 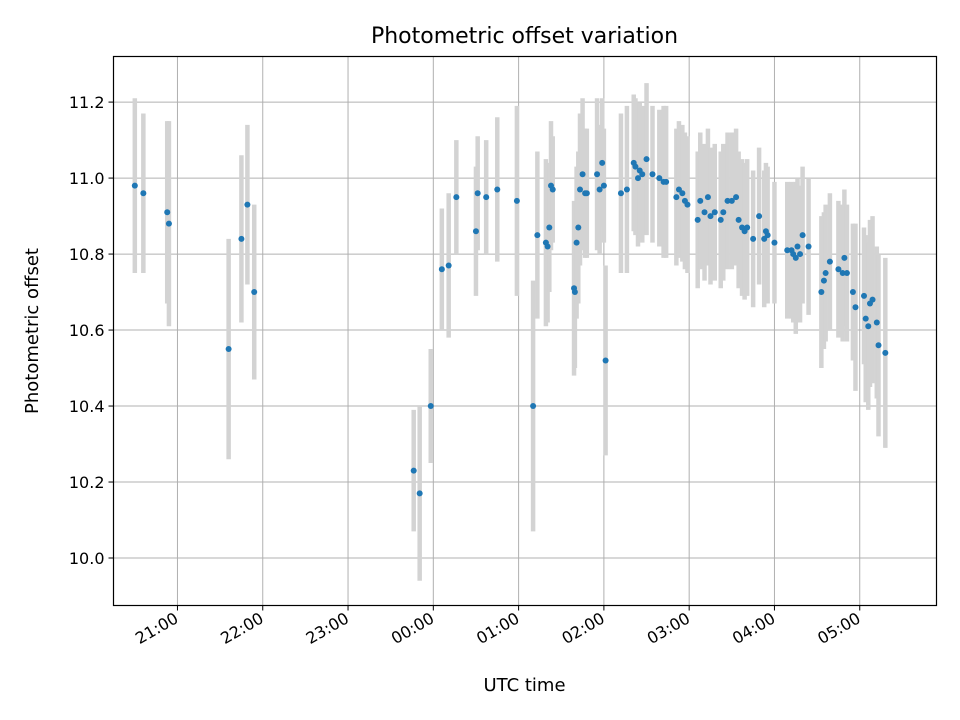 I want to click on y-tick-label: 10.6, so click(x=87, y=330).